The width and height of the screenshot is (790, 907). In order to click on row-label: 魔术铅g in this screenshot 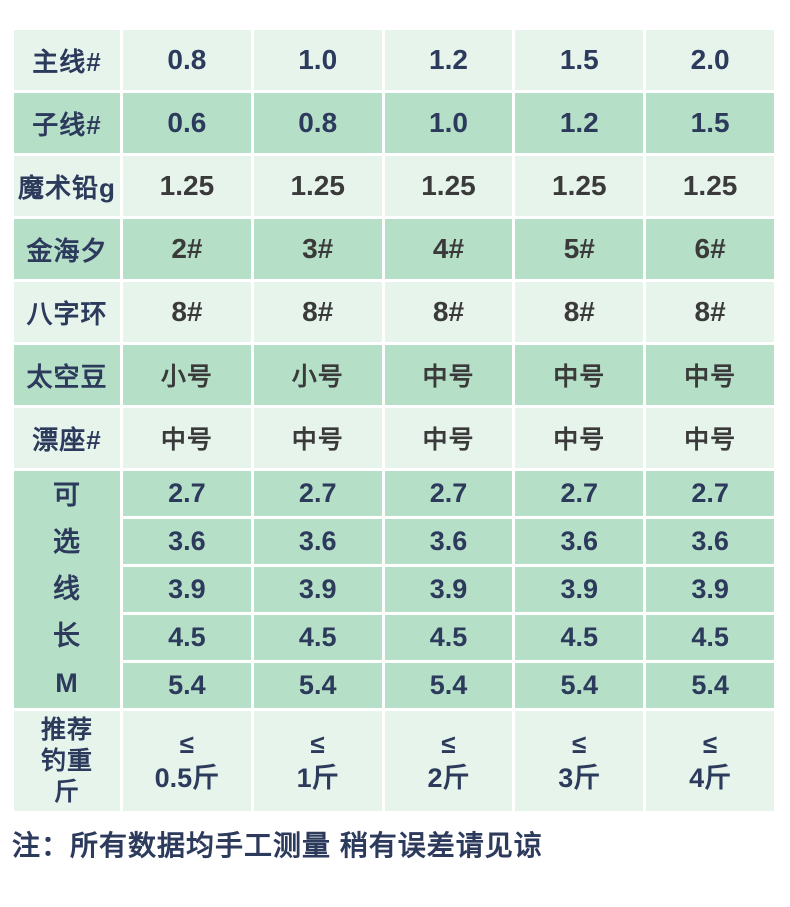, I will do `click(67, 186)`.